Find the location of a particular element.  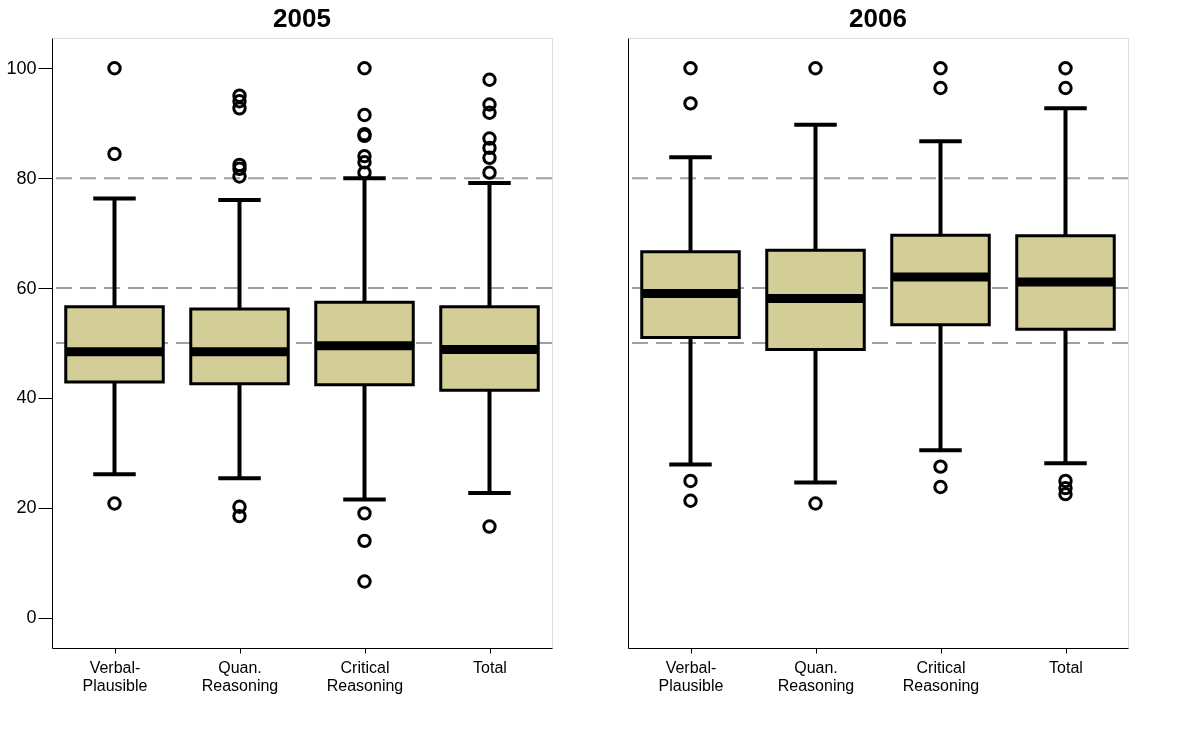

y-tick-label: 40 is located at coordinates (26, 397).